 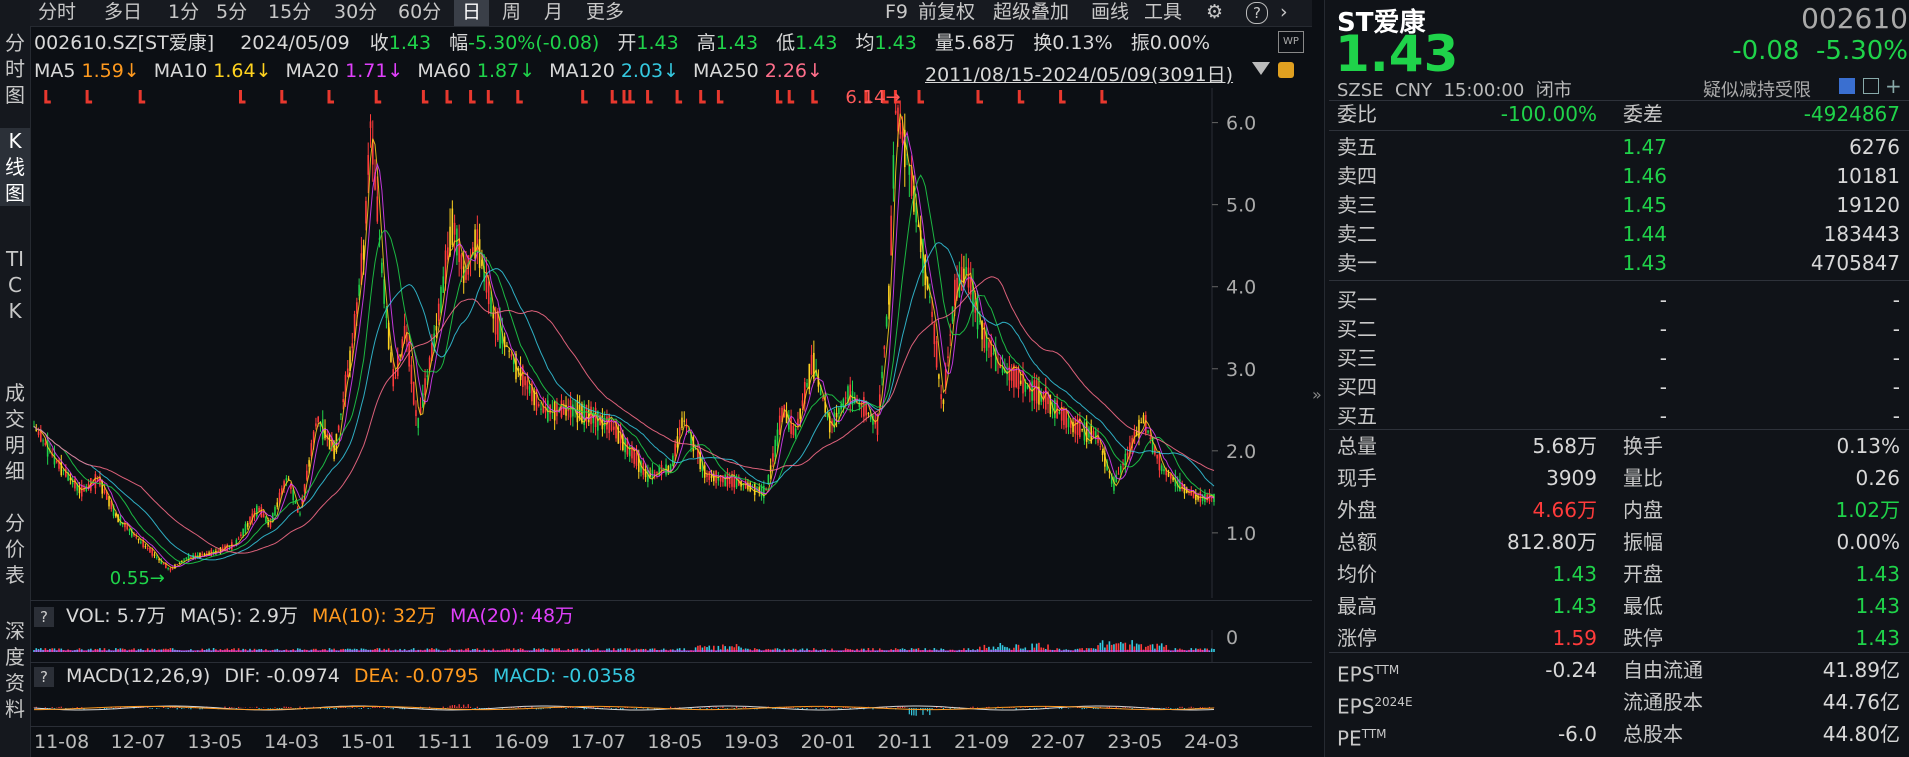 I want to click on ma-value-0: 1.59↓, so click(x=110, y=71).